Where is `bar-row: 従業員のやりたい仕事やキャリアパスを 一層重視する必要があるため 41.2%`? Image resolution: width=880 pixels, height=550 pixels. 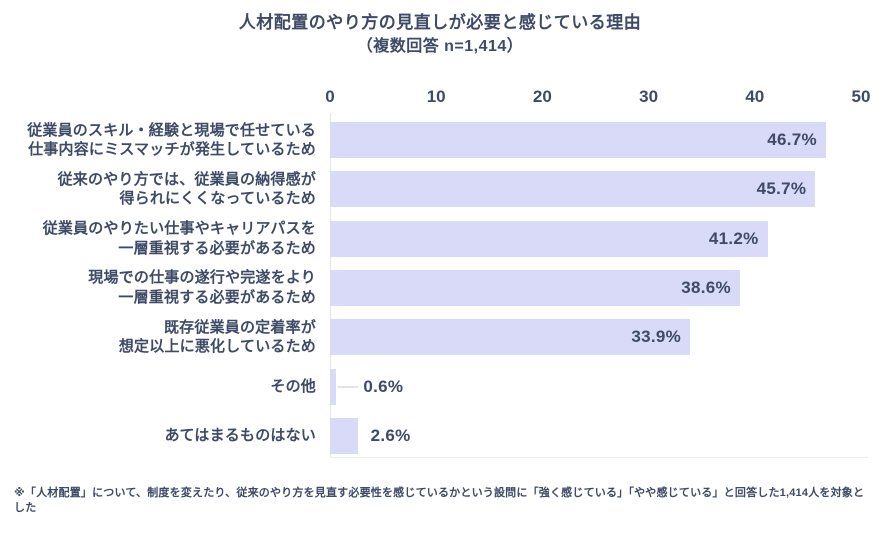
bar-row: 従業員のやりたい仕事やキャリアパスを 一層重視する必要があるため 41.2% is located at coordinates (440, 238).